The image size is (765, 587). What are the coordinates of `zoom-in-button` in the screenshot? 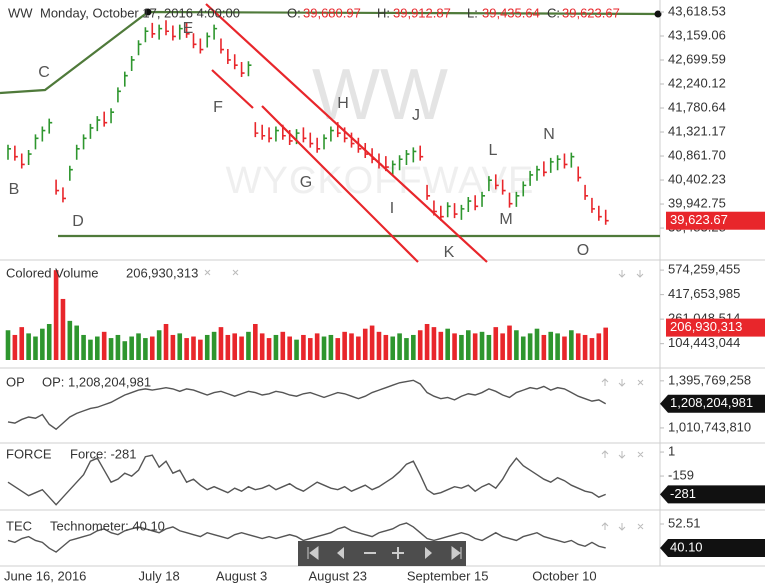 It's located at (398, 553).